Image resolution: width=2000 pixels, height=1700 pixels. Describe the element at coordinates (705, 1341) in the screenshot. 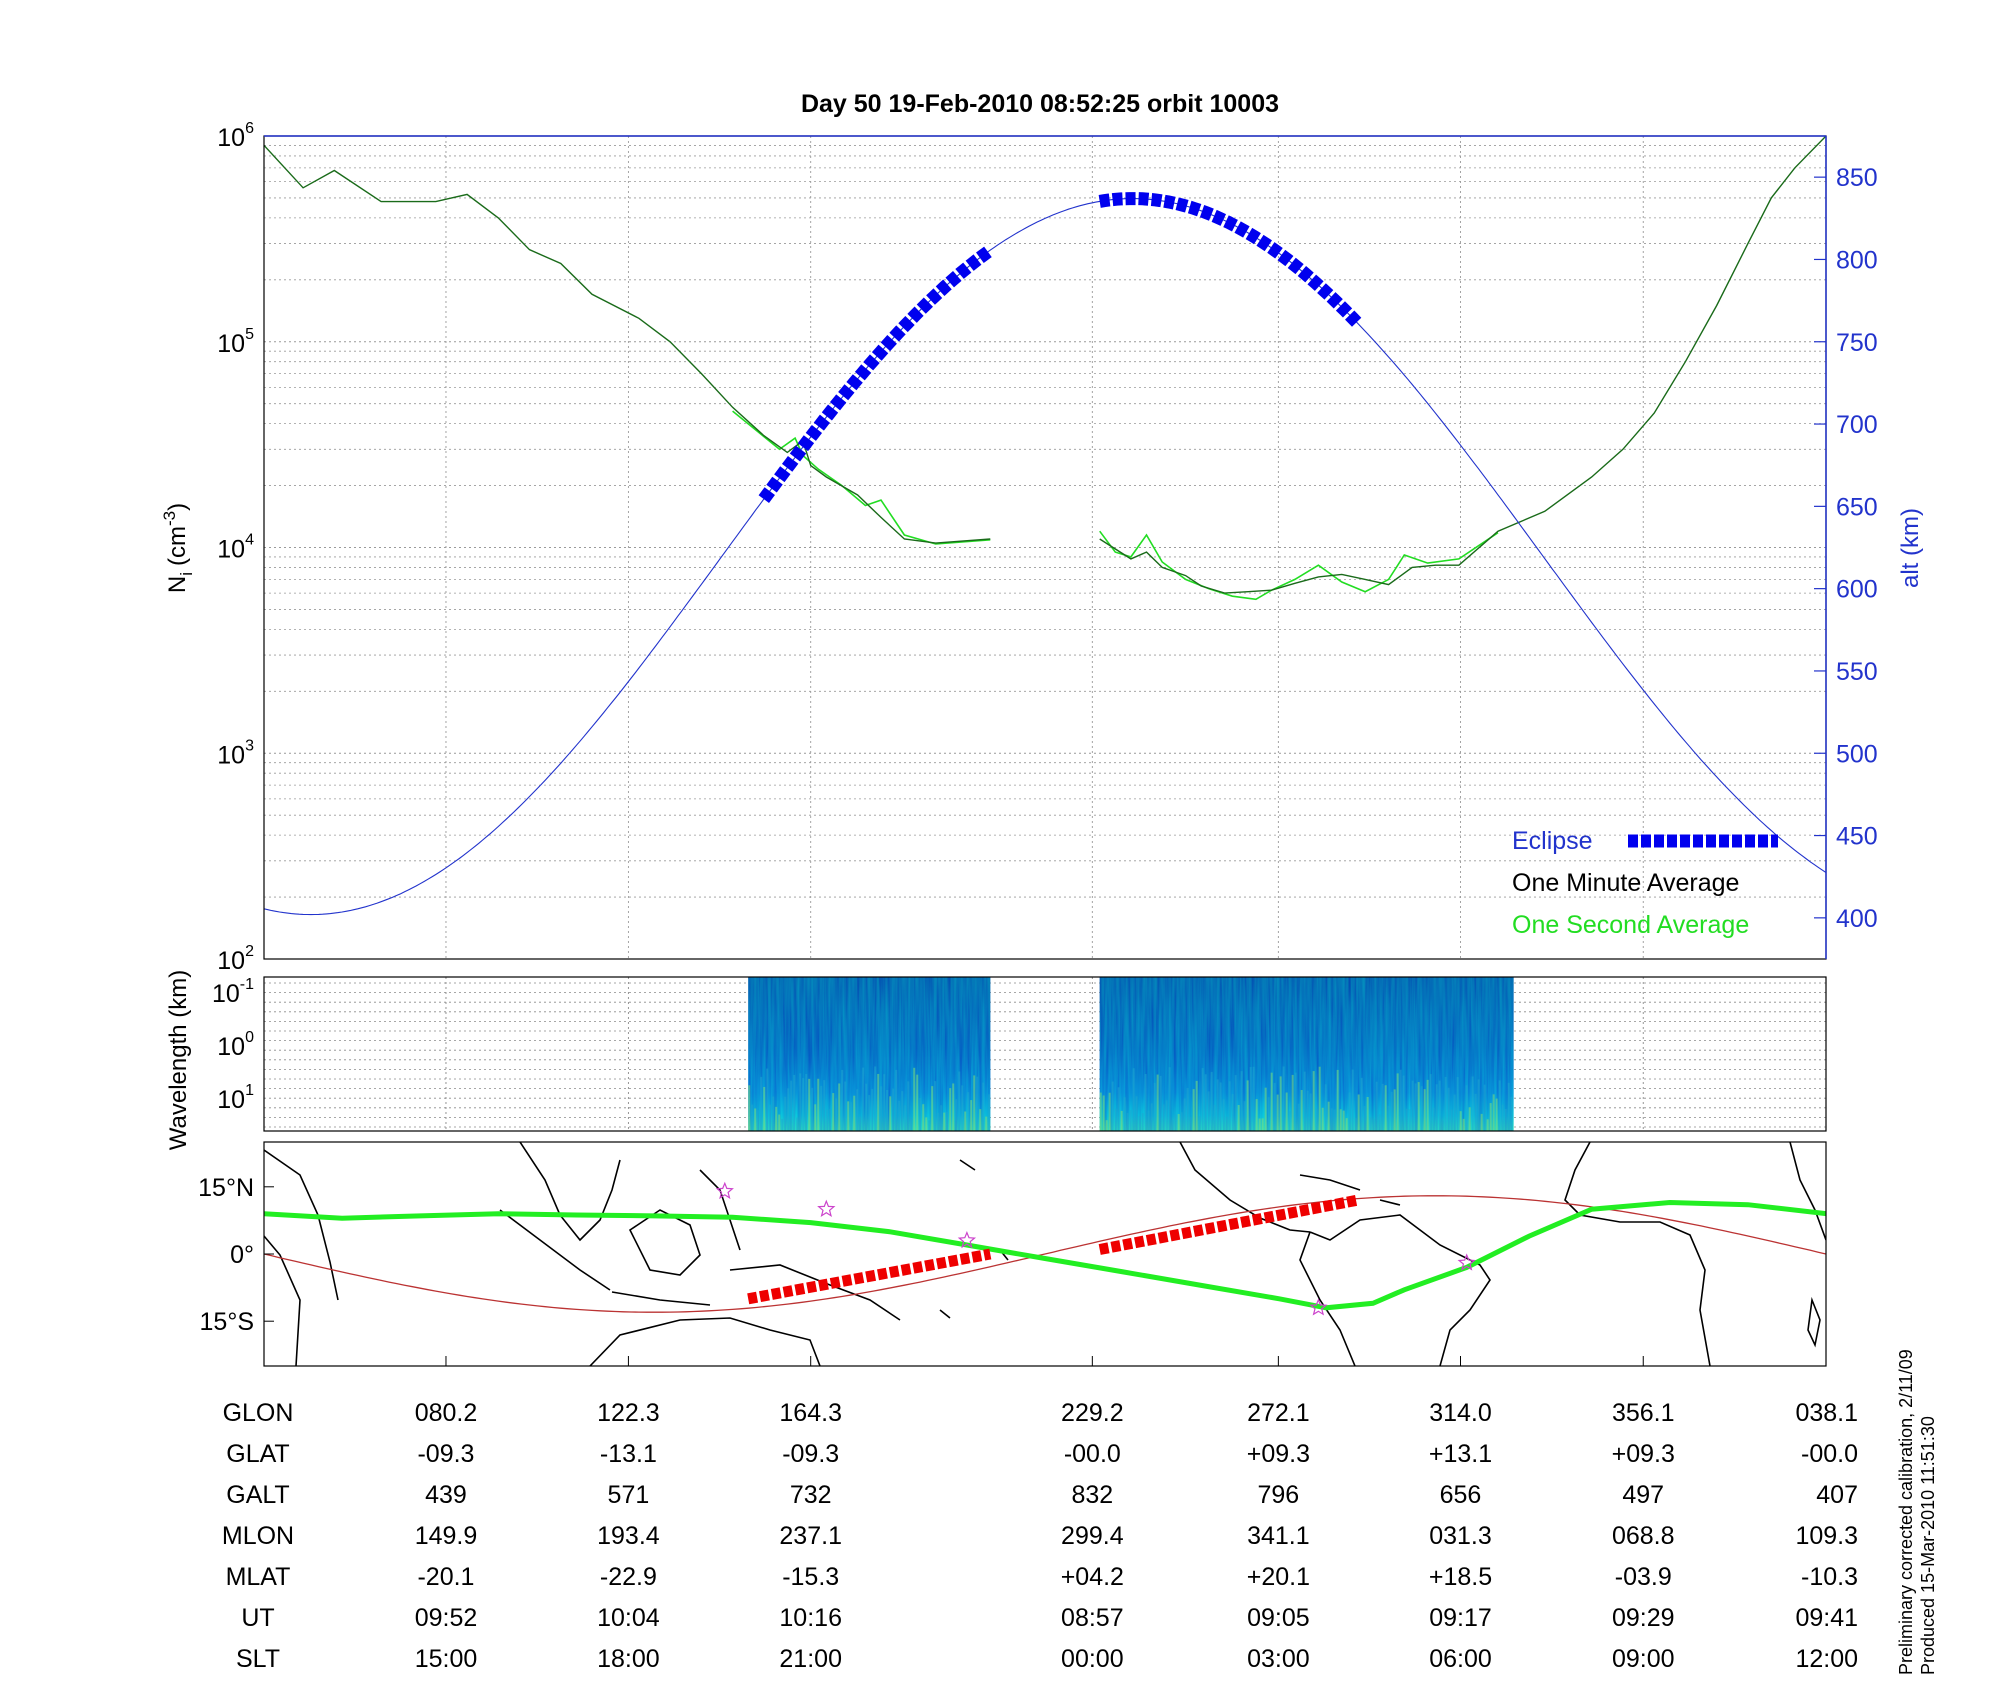

I see `coast-australia` at that location.